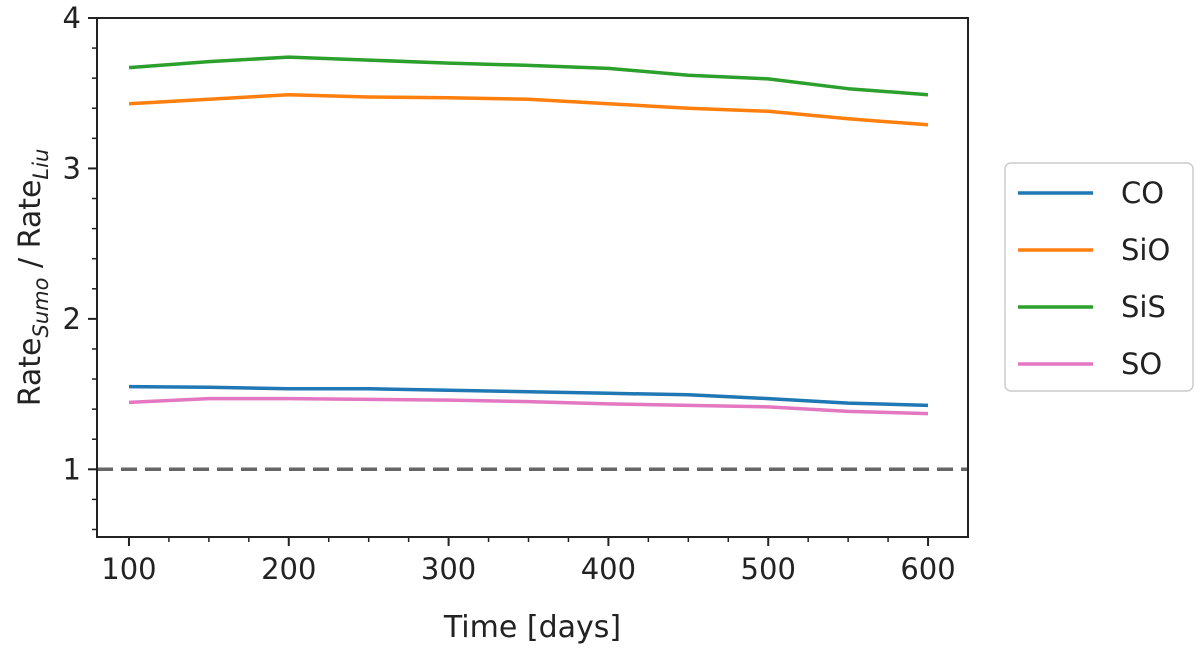  What do you see at coordinates (72, 319) in the screenshot?
I see `y-tick-label: 2` at bounding box center [72, 319].